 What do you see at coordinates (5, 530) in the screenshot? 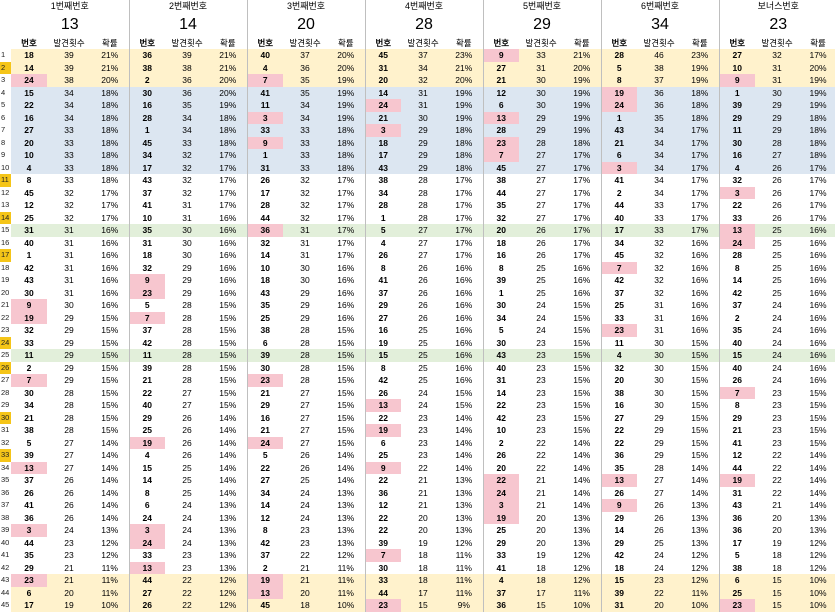
I see `row-number: 39` at bounding box center [5, 530].